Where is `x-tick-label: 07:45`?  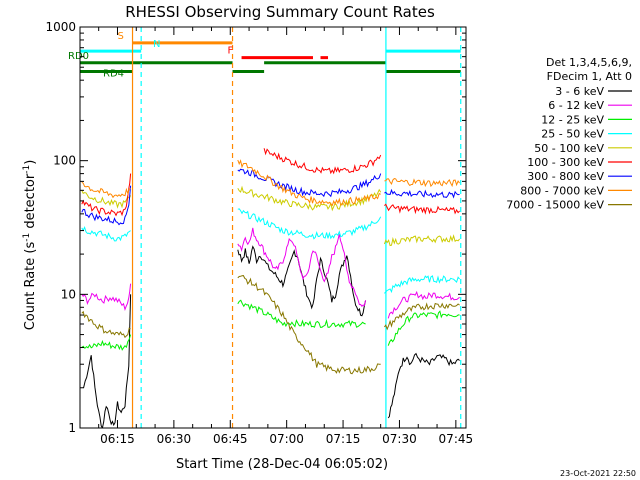 x-tick-label: 07:45 is located at coordinates (456, 439).